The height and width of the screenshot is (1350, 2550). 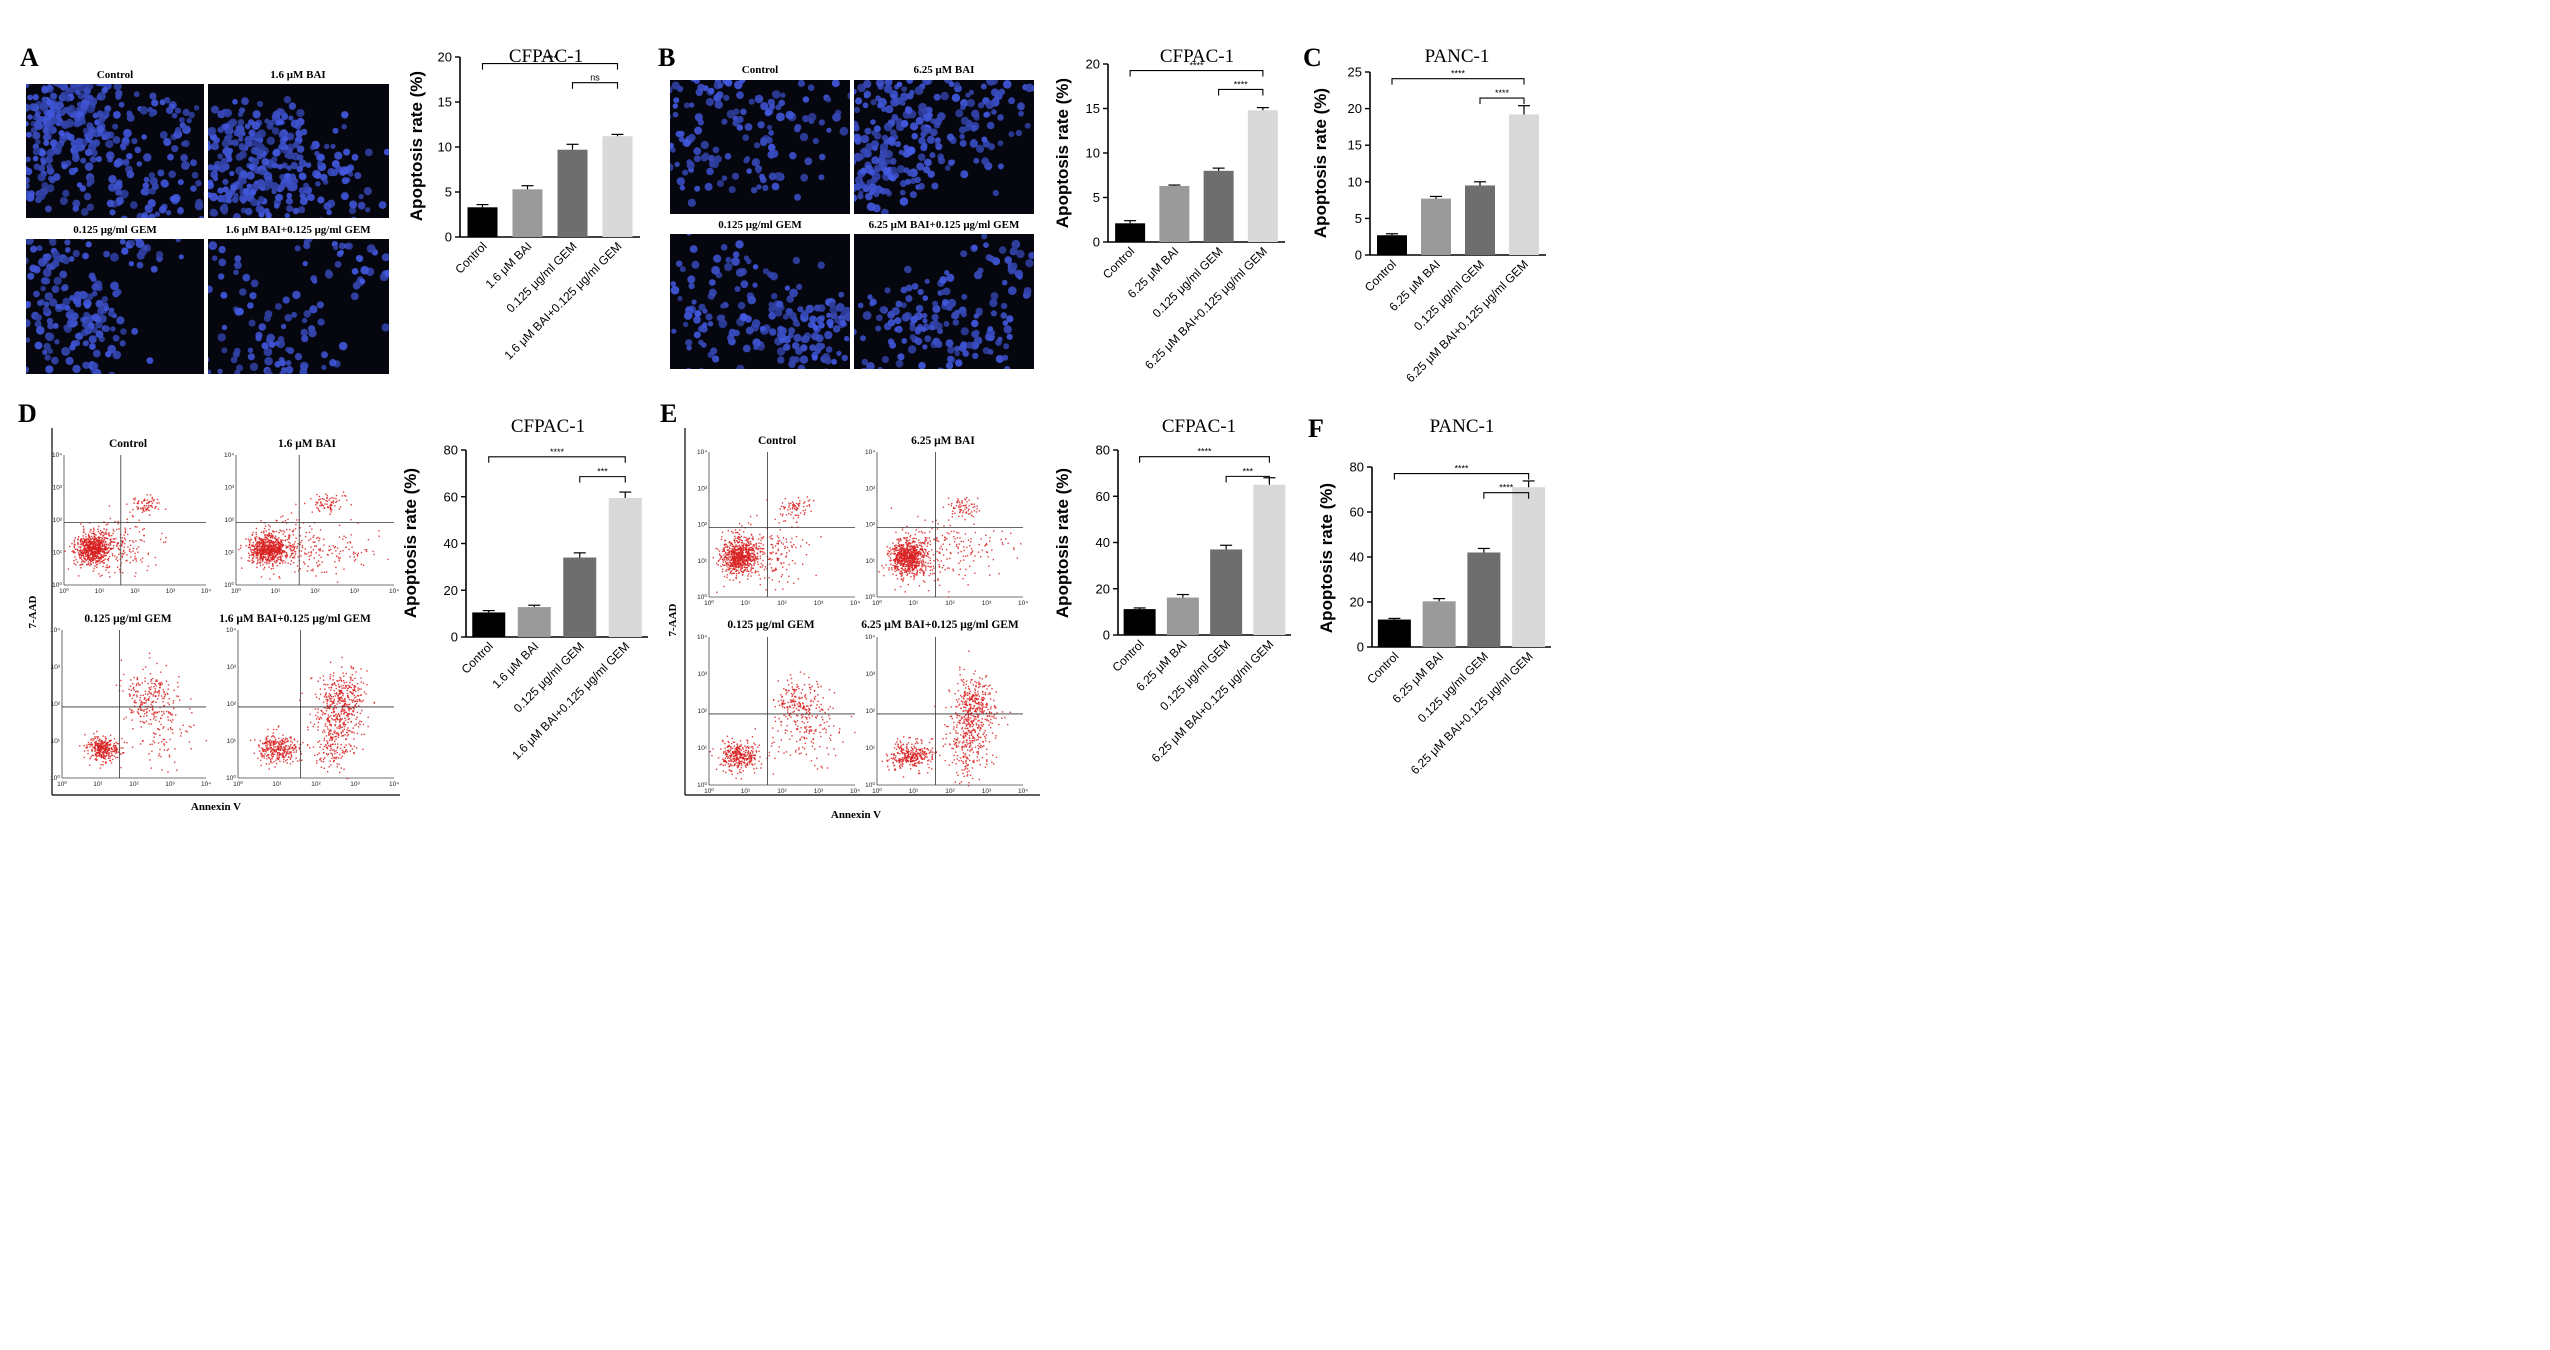 I want to click on flow-tick-label: 10¹, so click(x=276, y=591).